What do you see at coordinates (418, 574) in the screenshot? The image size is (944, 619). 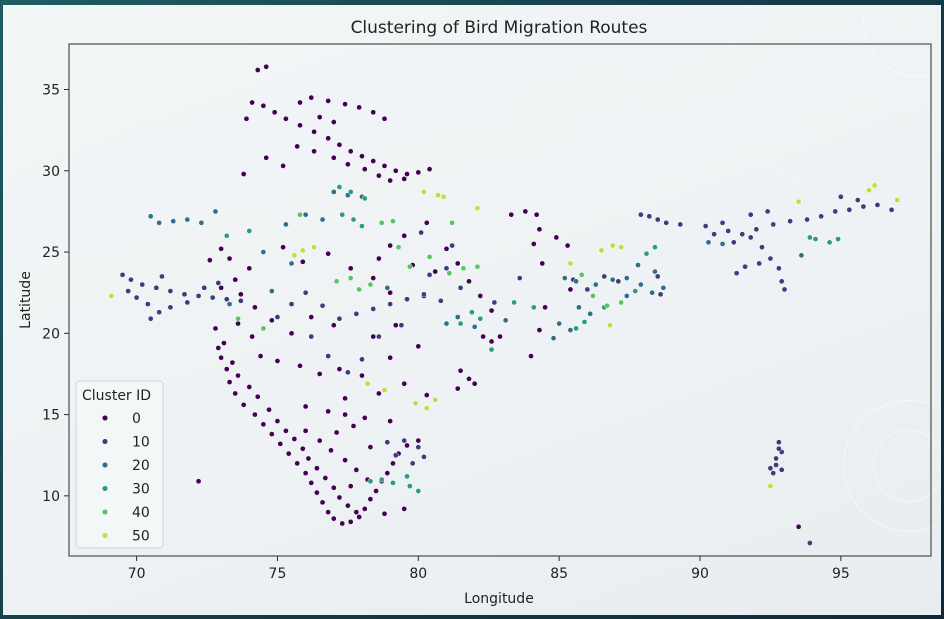 I see `x-tick-label: 80` at bounding box center [418, 574].